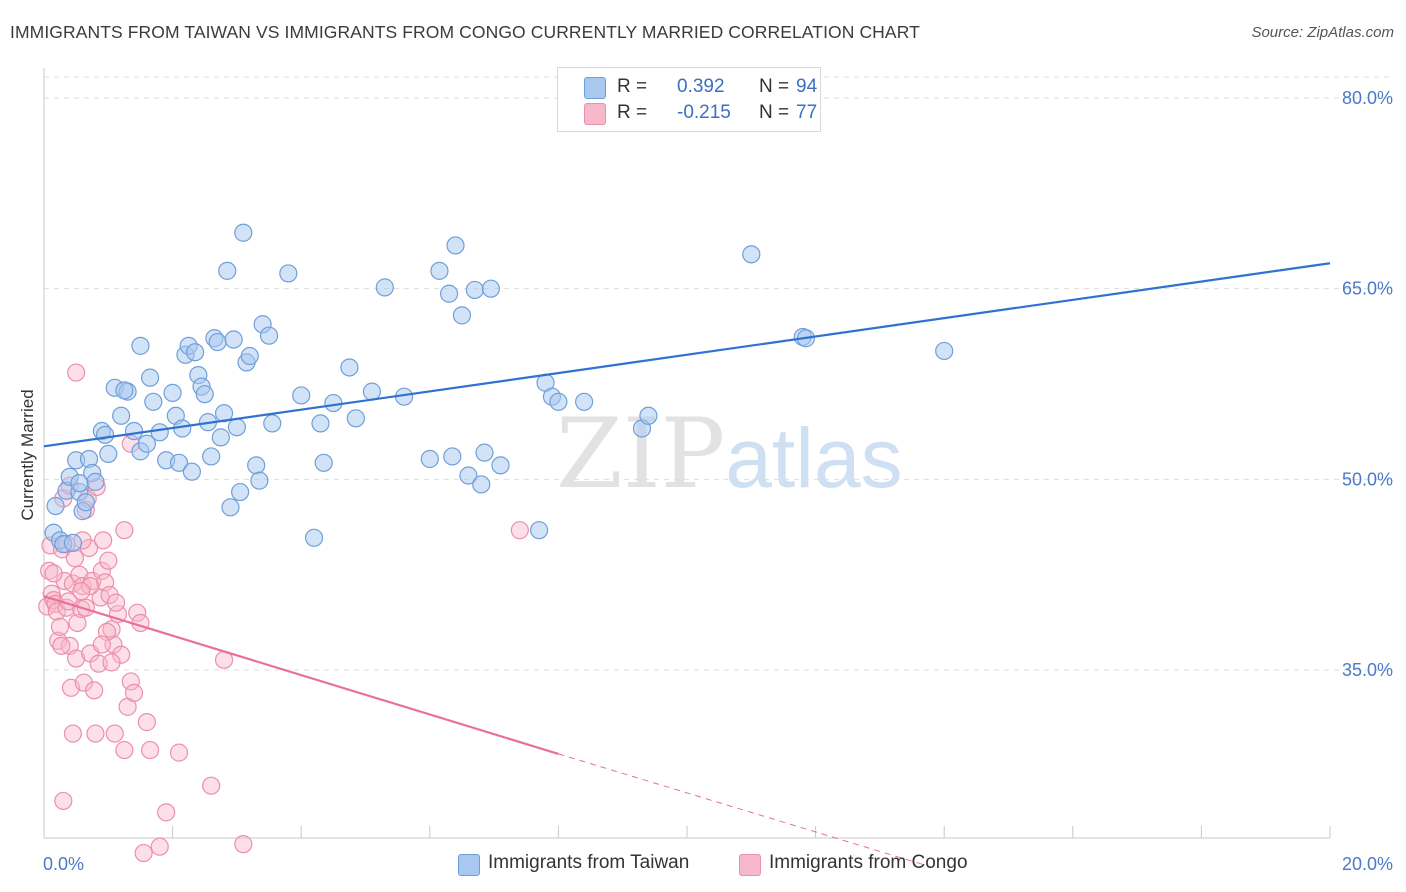 This screenshot has width=1406, height=892. I want to click on taiwan-r-value: 0.392, so click(701, 86).